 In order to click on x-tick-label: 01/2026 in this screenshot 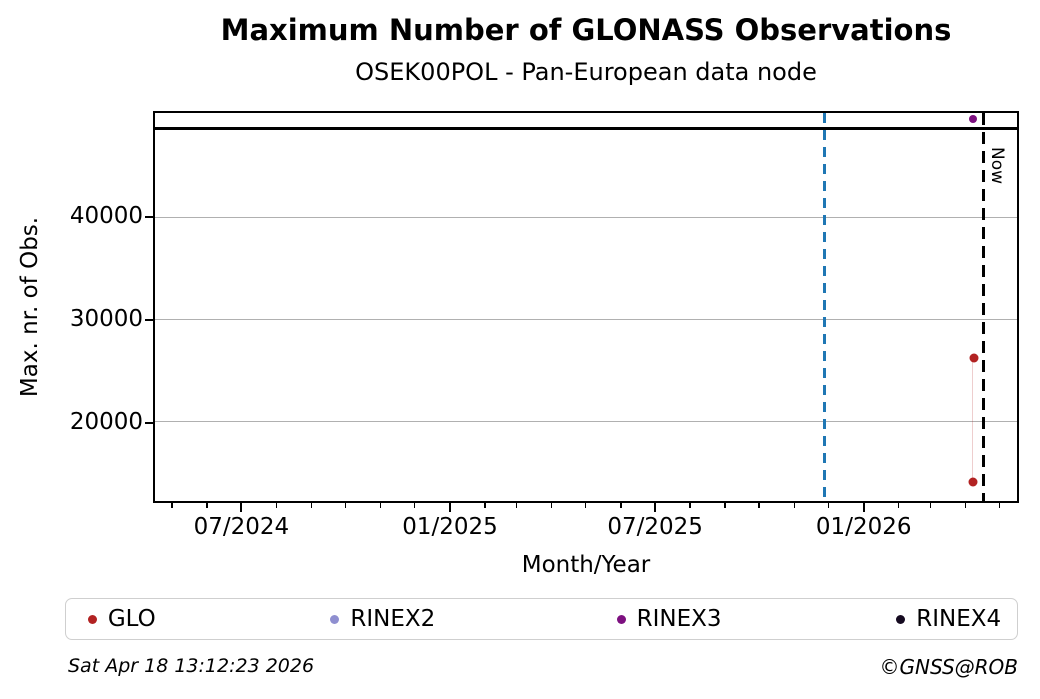, I will do `click(863, 527)`.